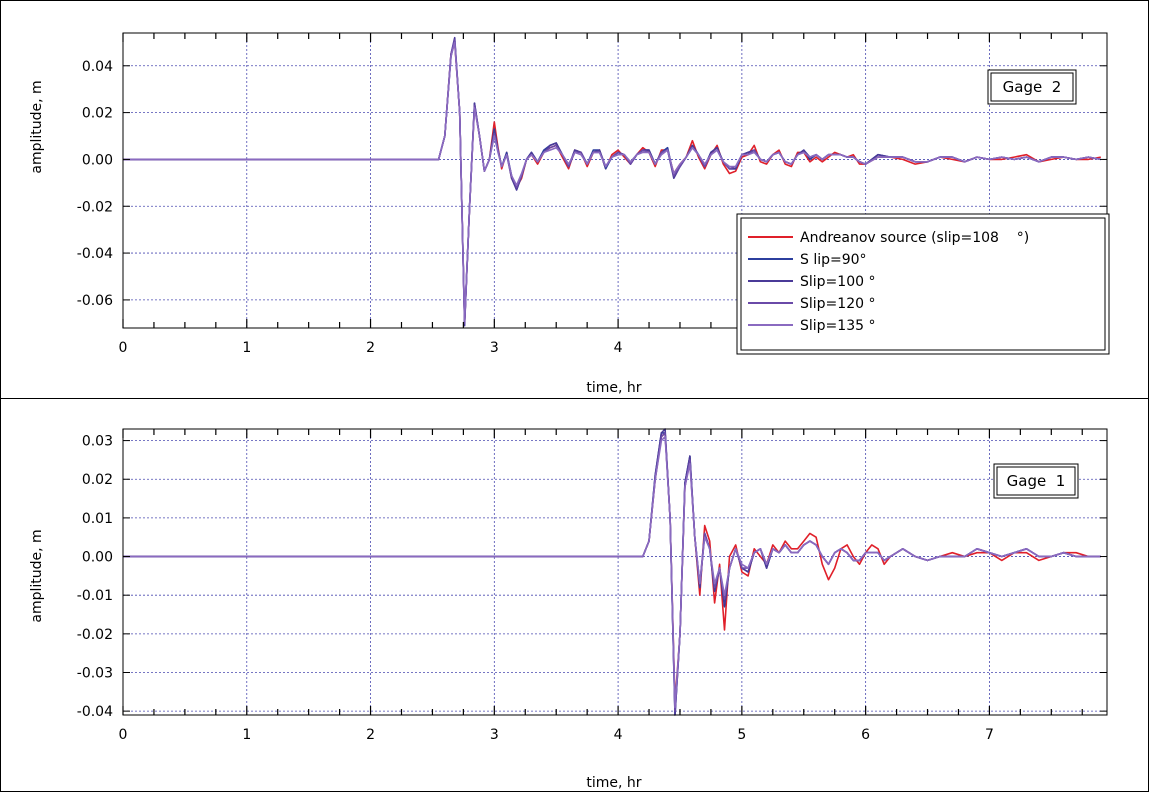 The width and height of the screenshot is (1149, 792). What do you see at coordinates (833, 260) in the screenshot?
I see `legend-label-1: S lip=90°` at bounding box center [833, 260].